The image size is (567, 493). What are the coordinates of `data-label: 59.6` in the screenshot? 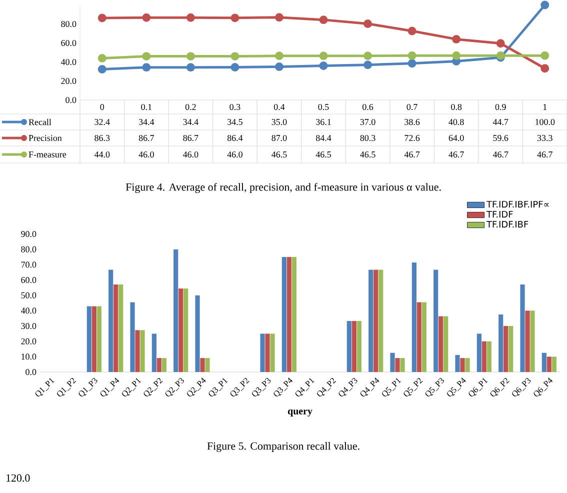 It's located at (500, 138).